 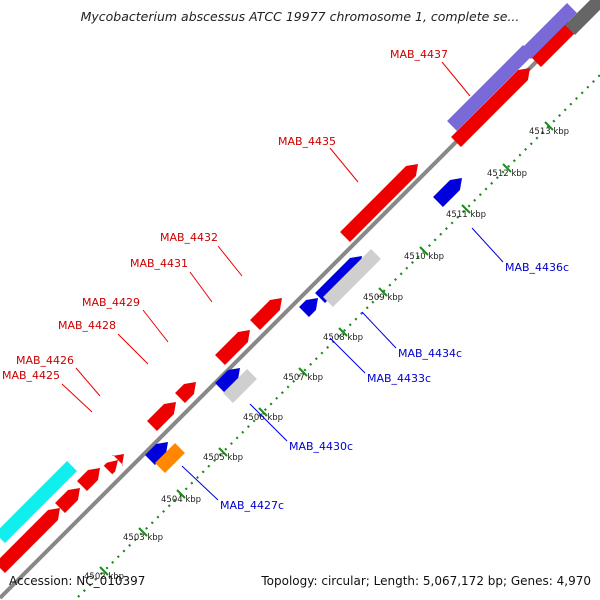 I want to click on gene-label-forward: MAB_4428, so click(x=87, y=325).